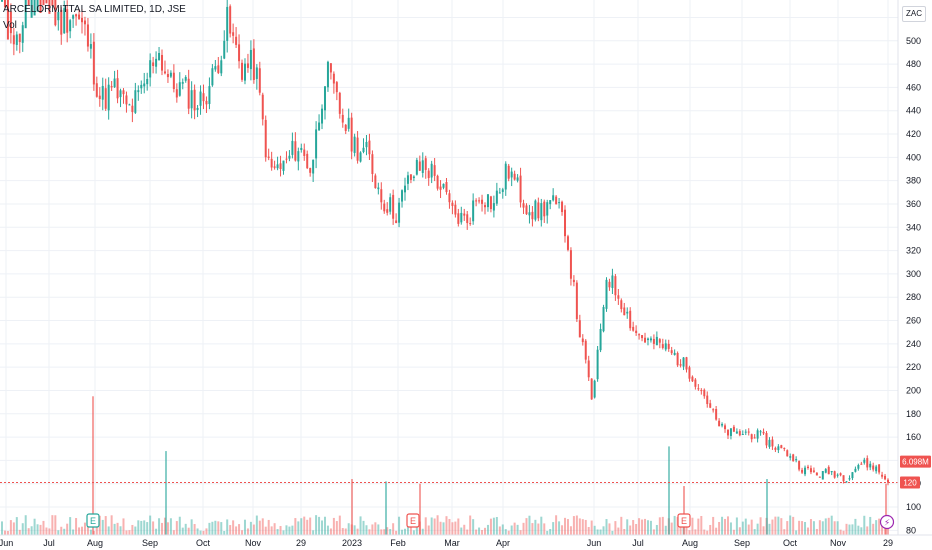  What do you see at coordinates (910, 483) in the screenshot?
I see `last-price-badge-label: 120` at bounding box center [910, 483].